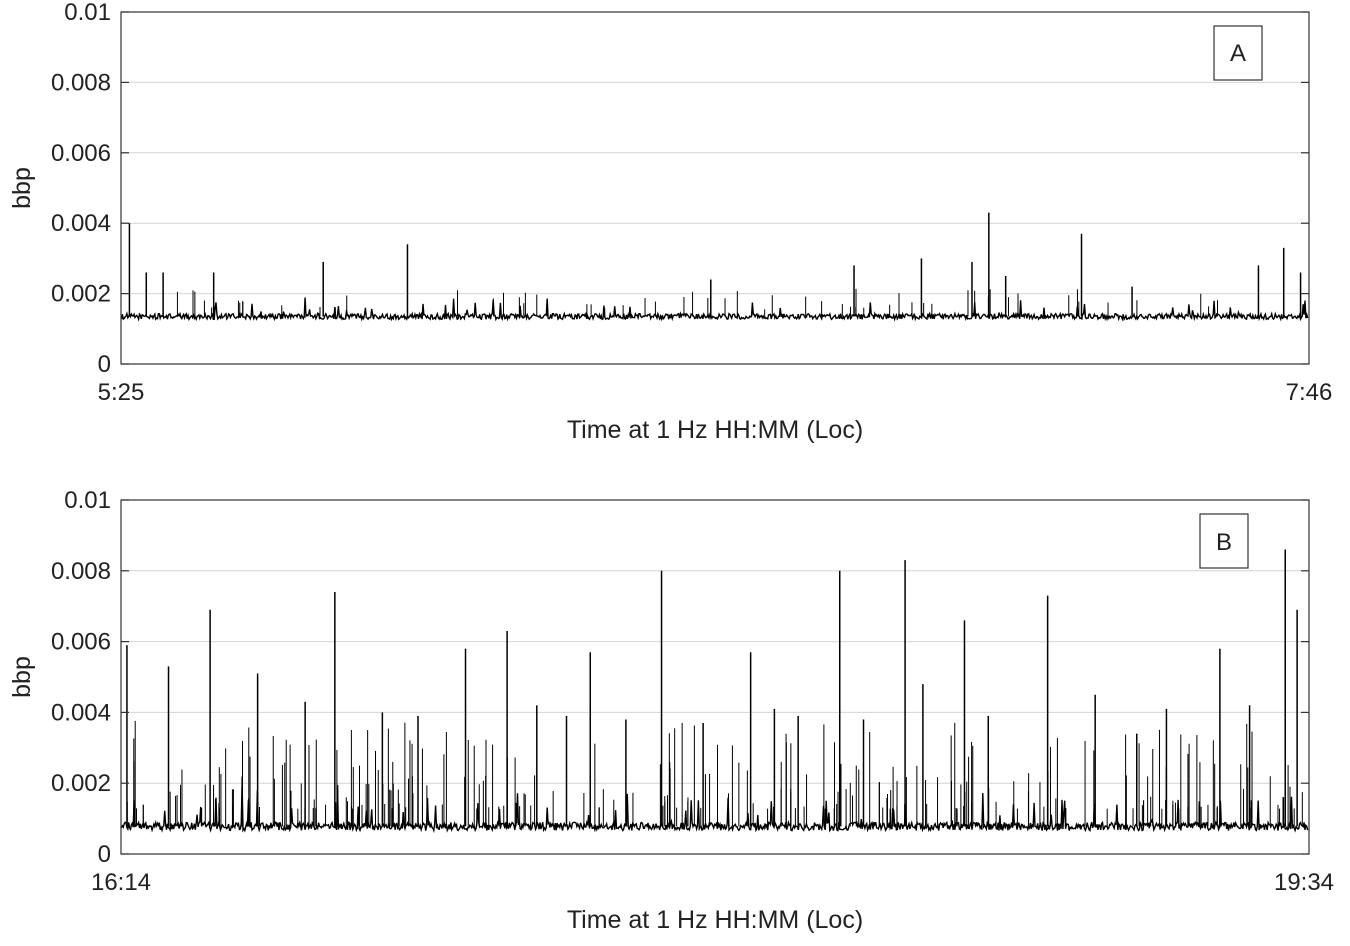 The image size is (1350, 946). I want to click on panel-label-b: B, so click(1224, 542).